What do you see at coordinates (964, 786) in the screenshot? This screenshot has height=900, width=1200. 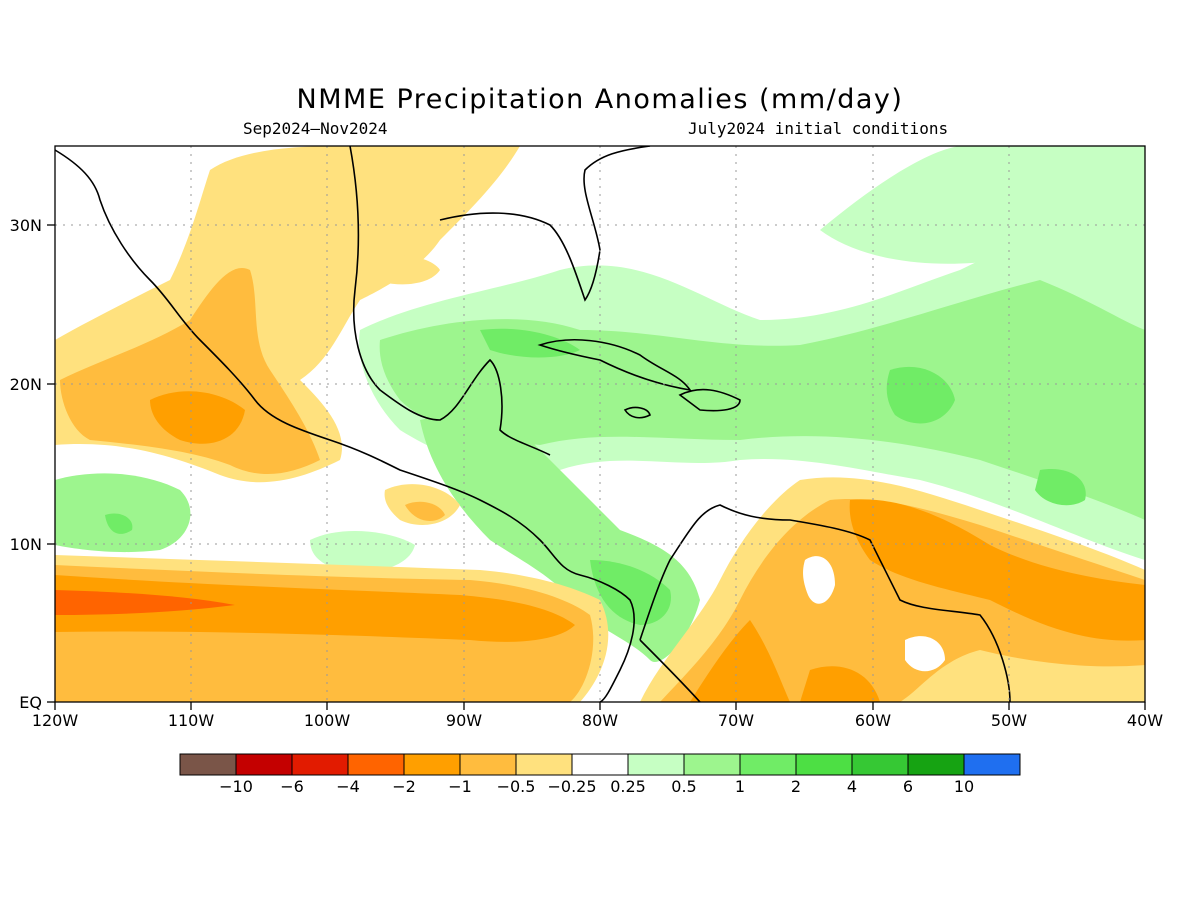 I see `colorbar-label: 10` at bounding box center [964, 786].